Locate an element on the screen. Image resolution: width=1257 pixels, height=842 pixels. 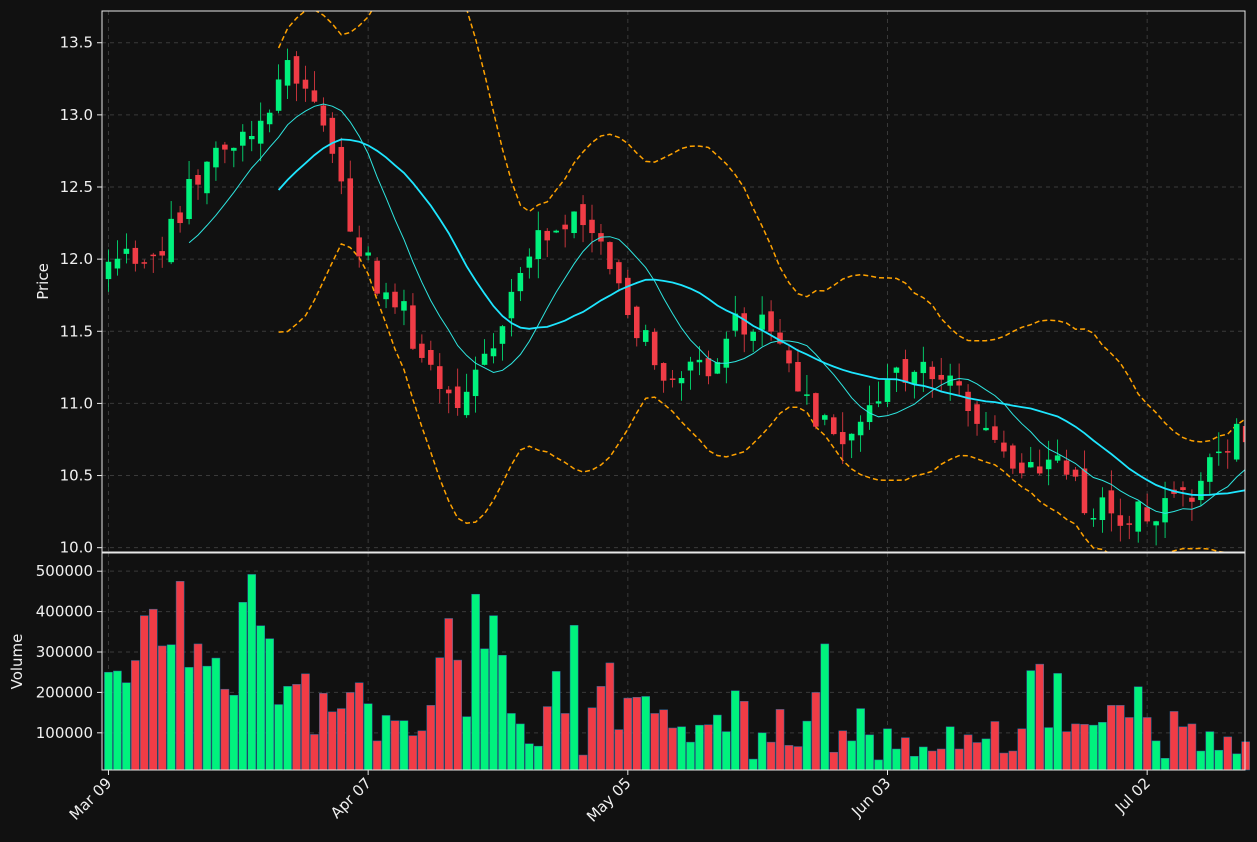
price-tick-label: 12.0 is located at coordinates (76, 259).